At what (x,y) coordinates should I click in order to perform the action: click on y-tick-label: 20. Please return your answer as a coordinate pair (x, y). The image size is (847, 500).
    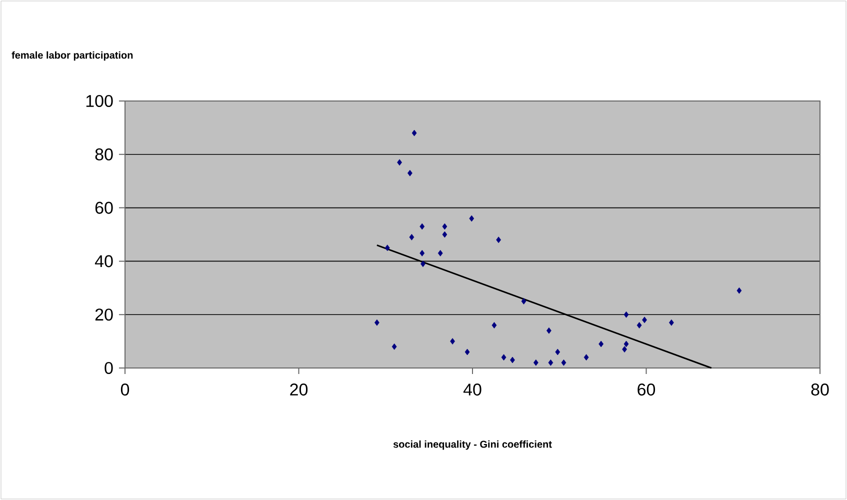
    Looking at the image, I should click on (104, 314).